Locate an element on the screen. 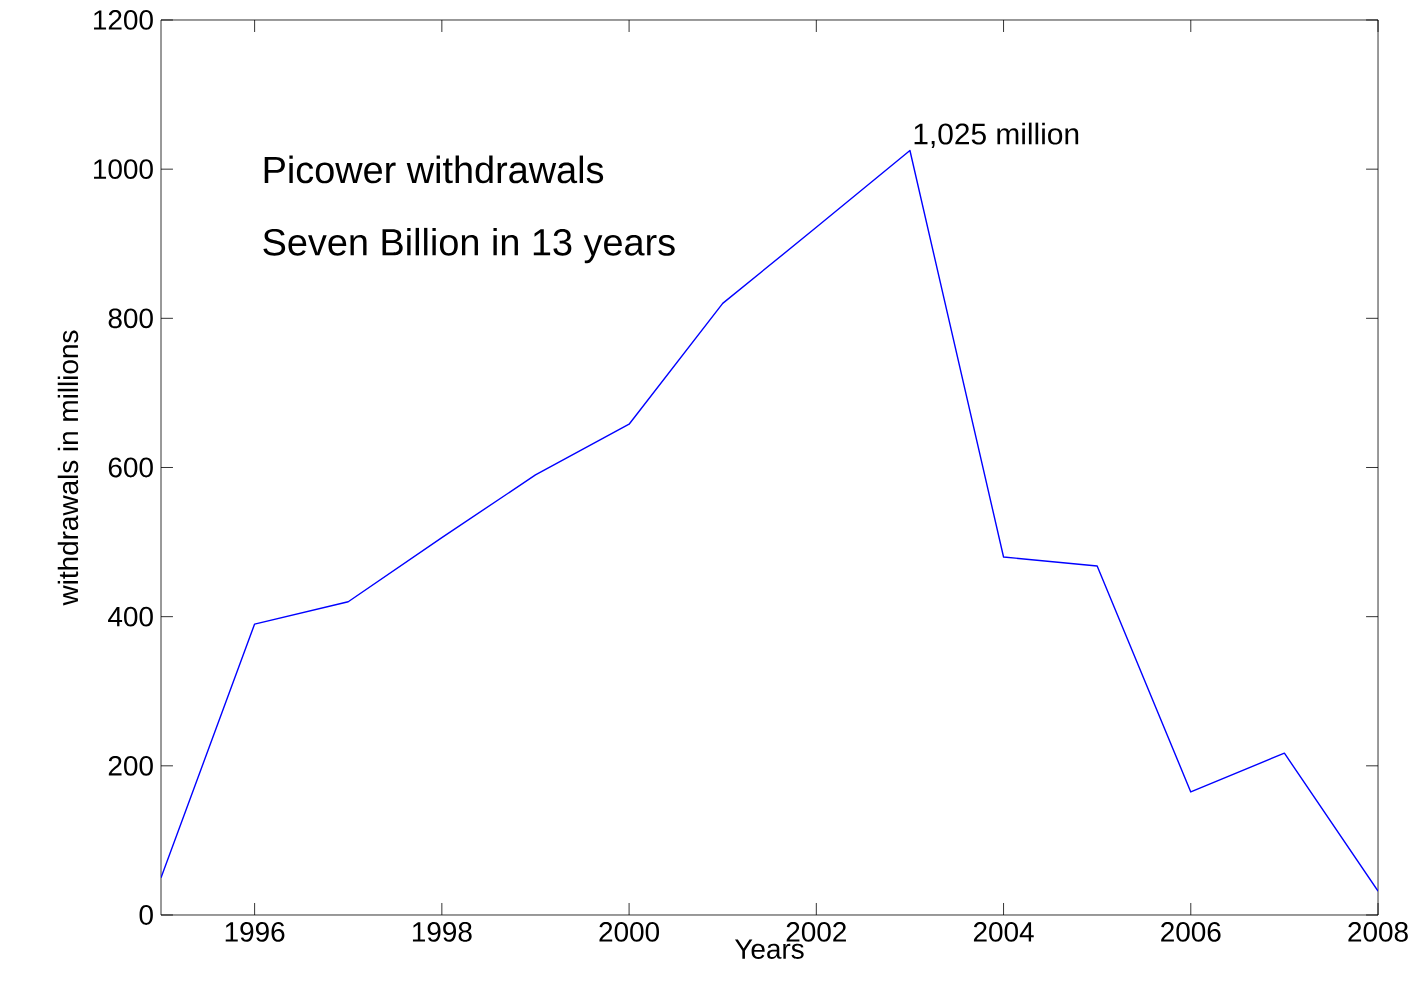 This screenshot has width=1422, height=1005. y-tick-label: 400 is located at coordinates (130, 616).